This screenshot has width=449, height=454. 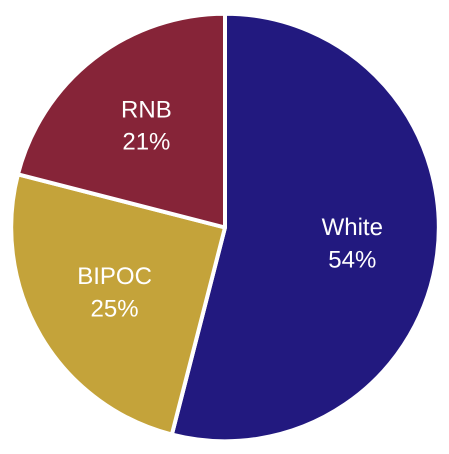 I want to click on slice-label: BIPOC, so click(x=114, y=276).